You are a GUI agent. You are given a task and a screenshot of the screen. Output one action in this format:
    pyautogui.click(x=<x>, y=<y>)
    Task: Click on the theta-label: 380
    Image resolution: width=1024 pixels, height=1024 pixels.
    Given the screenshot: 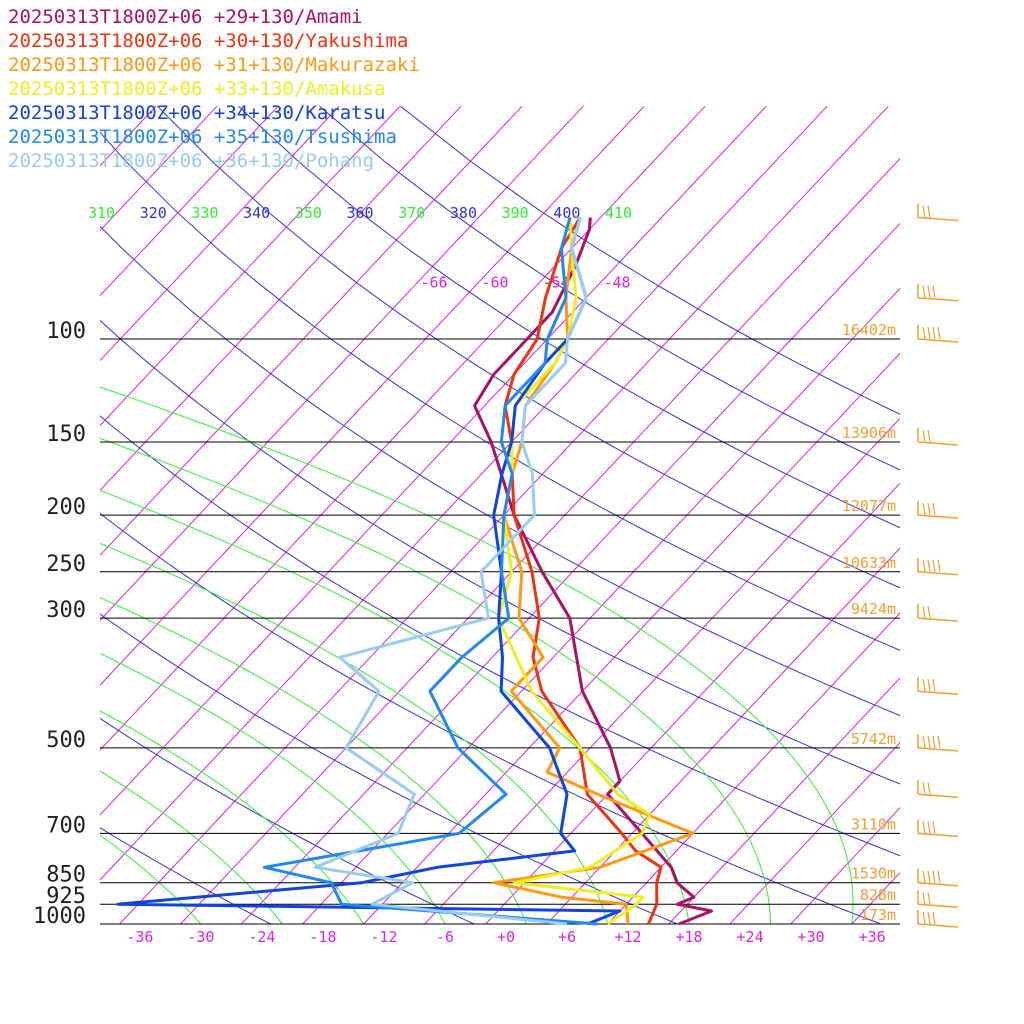 What is the action you would take?
    pyautogui.click(x=463, y=213)
    